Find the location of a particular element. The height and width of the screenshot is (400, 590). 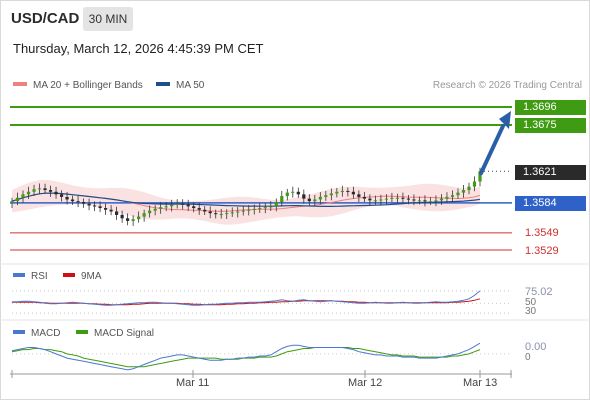

legend-ma9-swatch is located at coordinates (69, 275).